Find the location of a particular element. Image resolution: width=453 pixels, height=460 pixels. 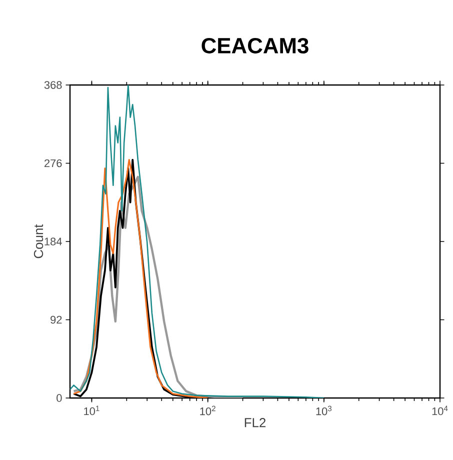

x-tick-label: 10$^{3}$ is located at coordinates (324, 411).